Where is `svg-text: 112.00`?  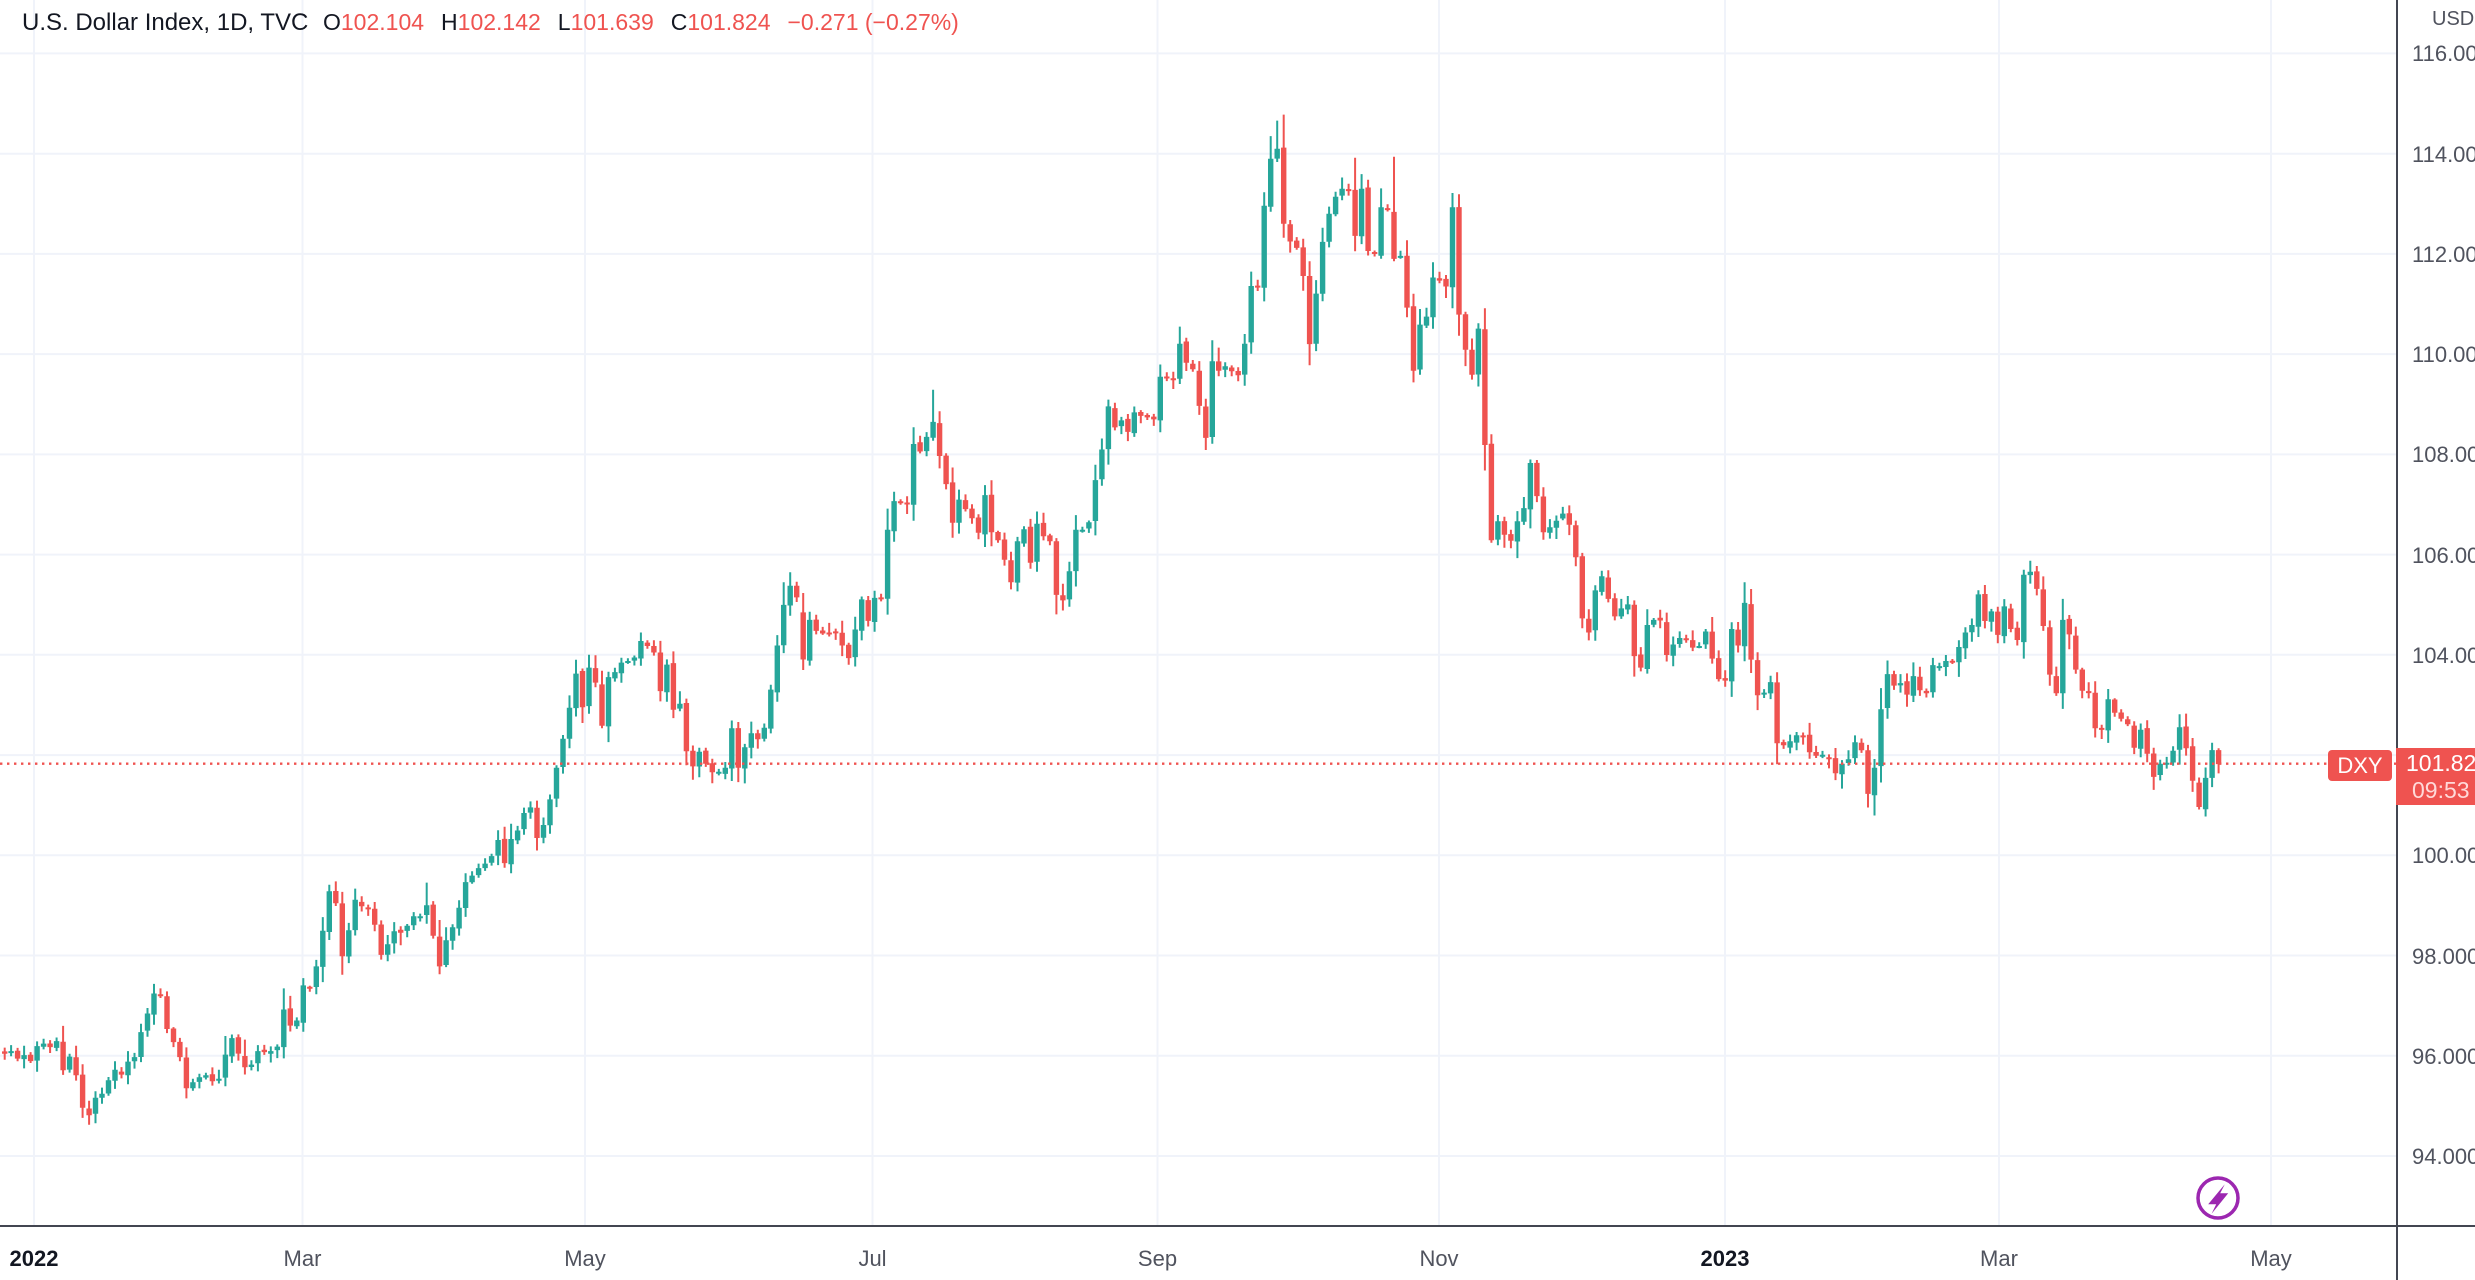
svg-text: 112.00 is located at coordinates (2443, 254).